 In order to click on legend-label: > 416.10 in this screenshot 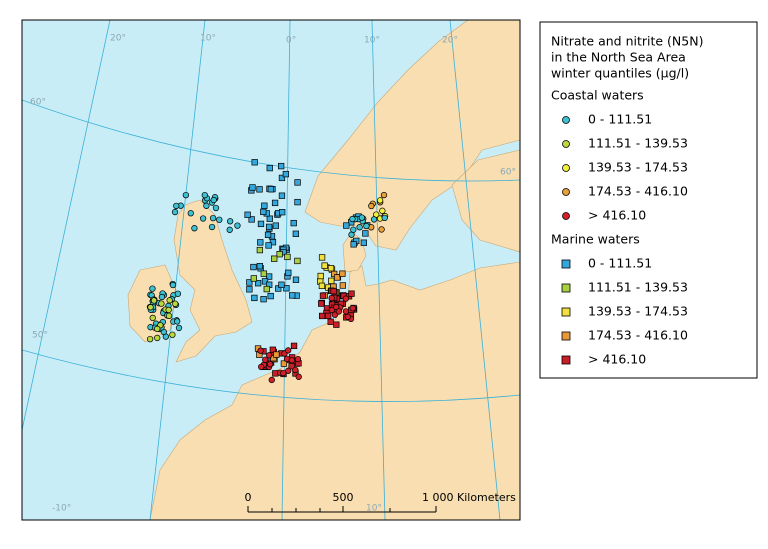, I will do `click(617, 359)`.